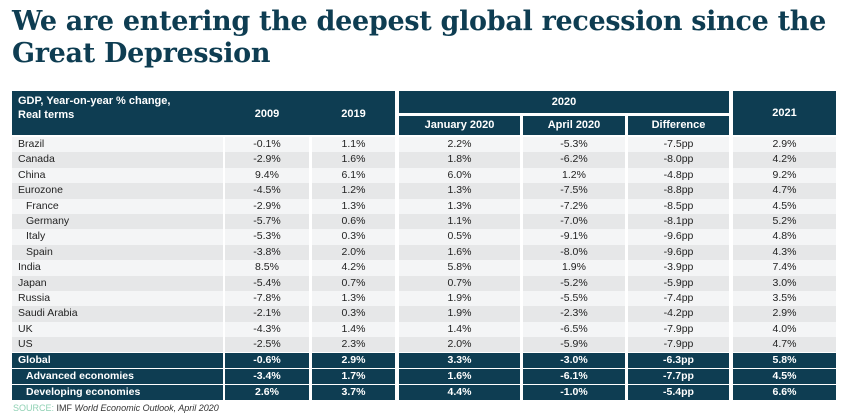  What do you see at coordinates (267, 345) in the screenshot?
I see `row-value: -2.5%` at bounding box center [267, 345].